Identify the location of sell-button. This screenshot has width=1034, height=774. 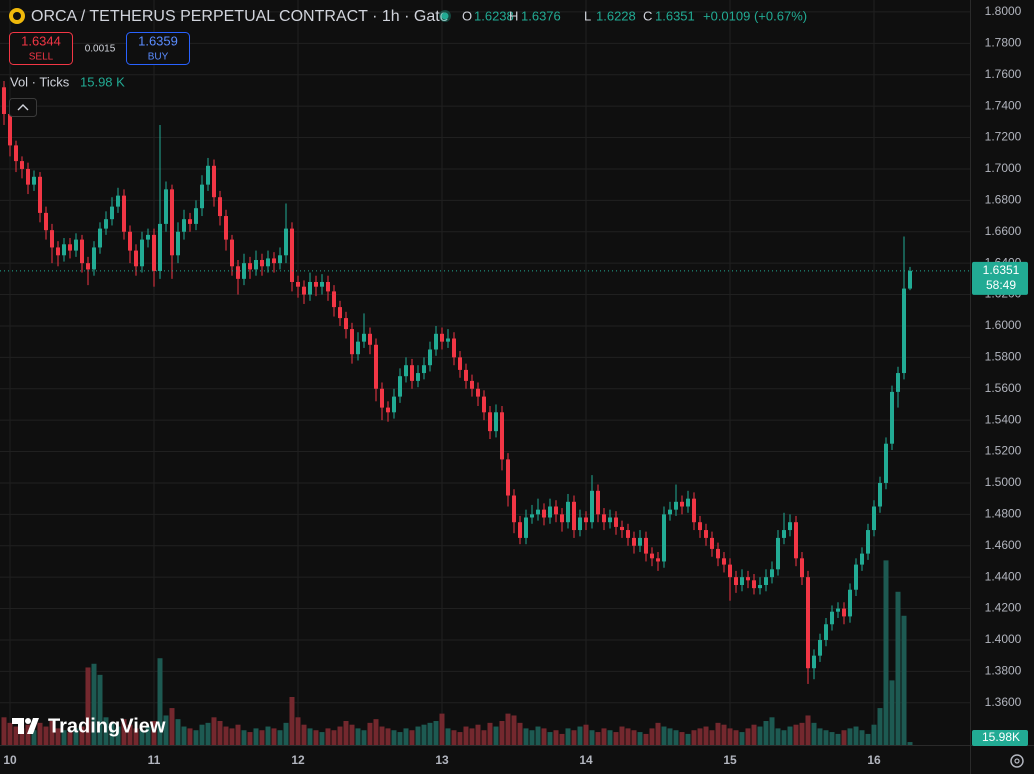
(41, 48).